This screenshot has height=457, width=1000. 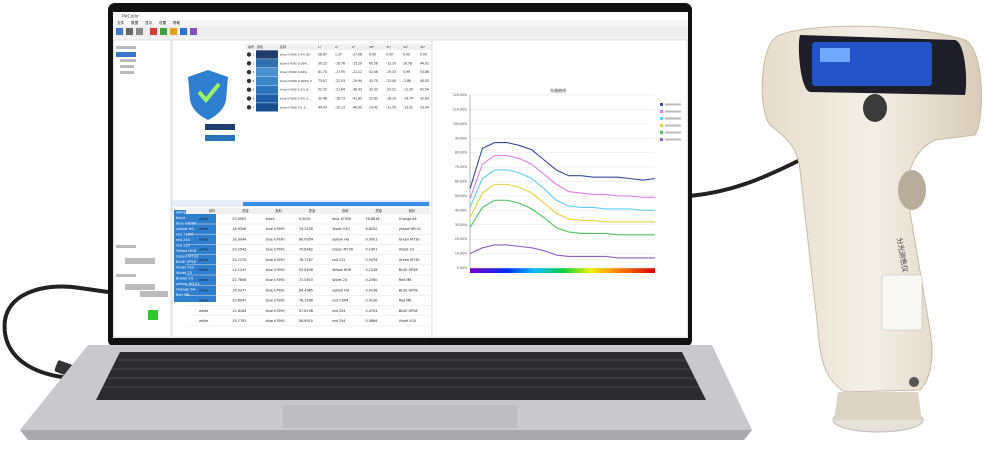 I want to click on column-header: a*, so click(x=337, y=47).